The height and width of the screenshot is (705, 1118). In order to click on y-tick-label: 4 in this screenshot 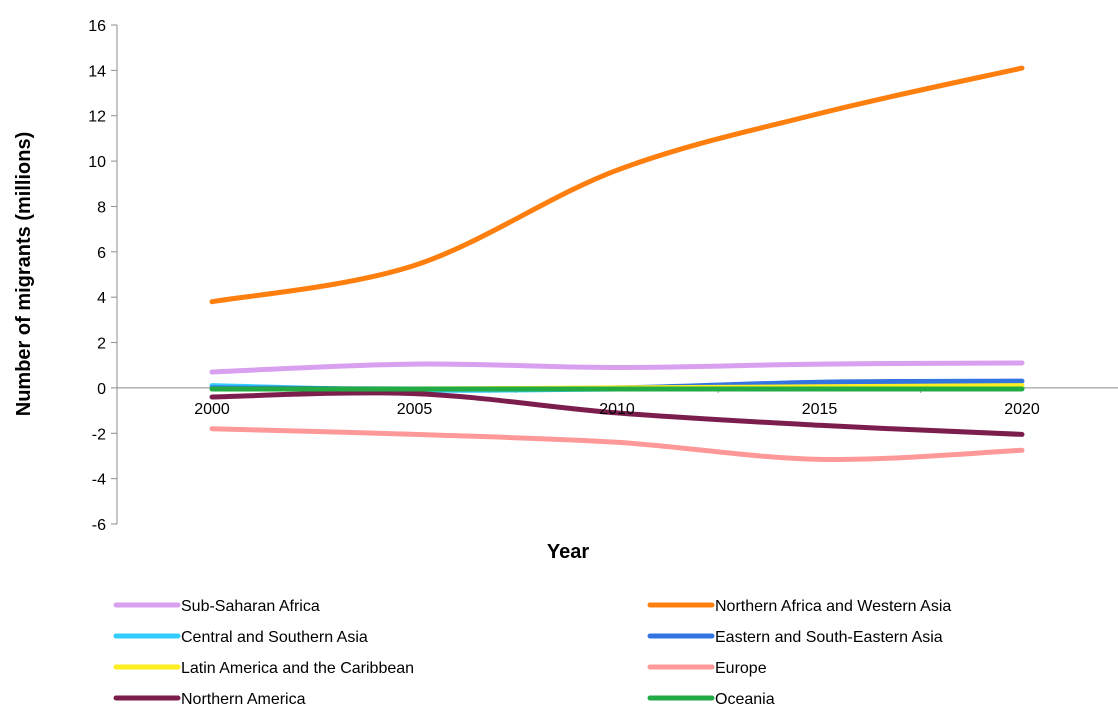, I will do `click(101, 298)`.